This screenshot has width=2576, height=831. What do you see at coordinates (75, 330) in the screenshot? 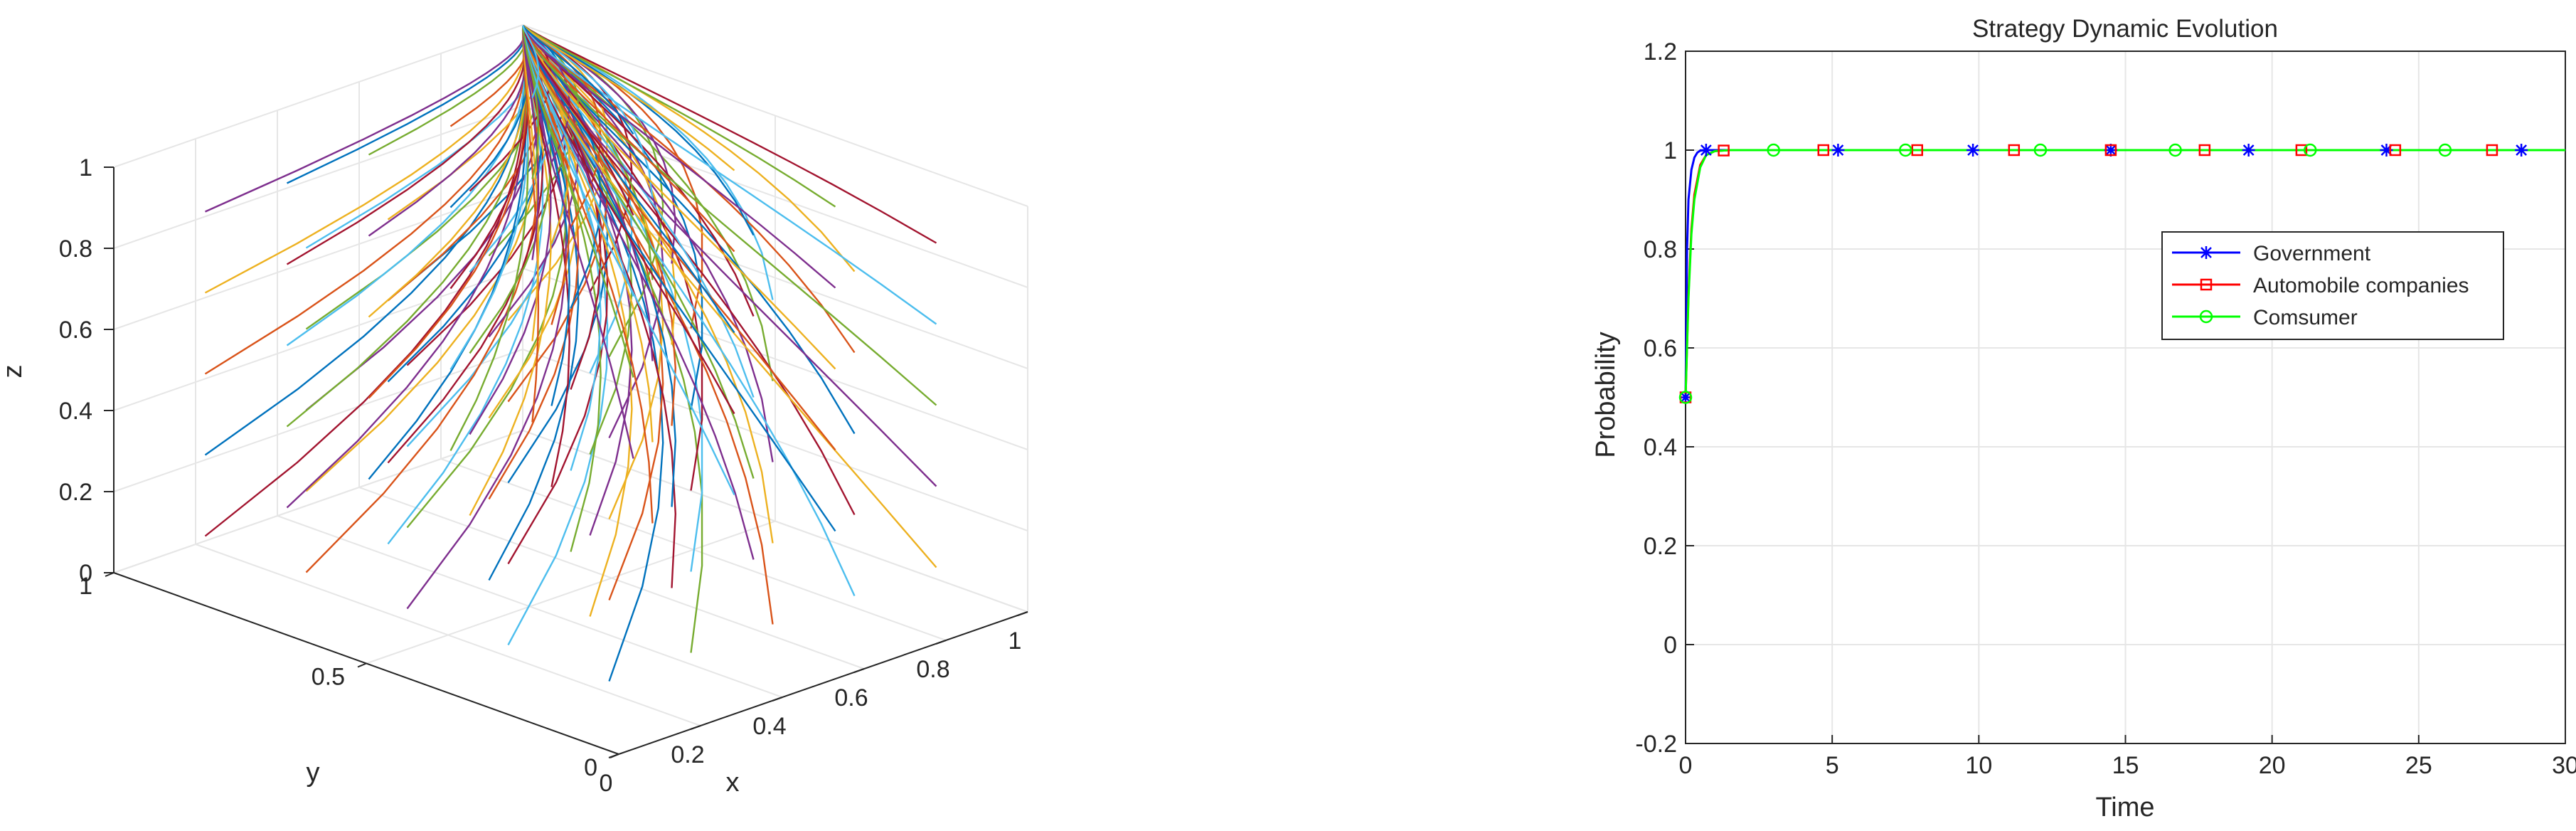
I see `z-tick-label: 0.6` at bounding box center [75, 330].